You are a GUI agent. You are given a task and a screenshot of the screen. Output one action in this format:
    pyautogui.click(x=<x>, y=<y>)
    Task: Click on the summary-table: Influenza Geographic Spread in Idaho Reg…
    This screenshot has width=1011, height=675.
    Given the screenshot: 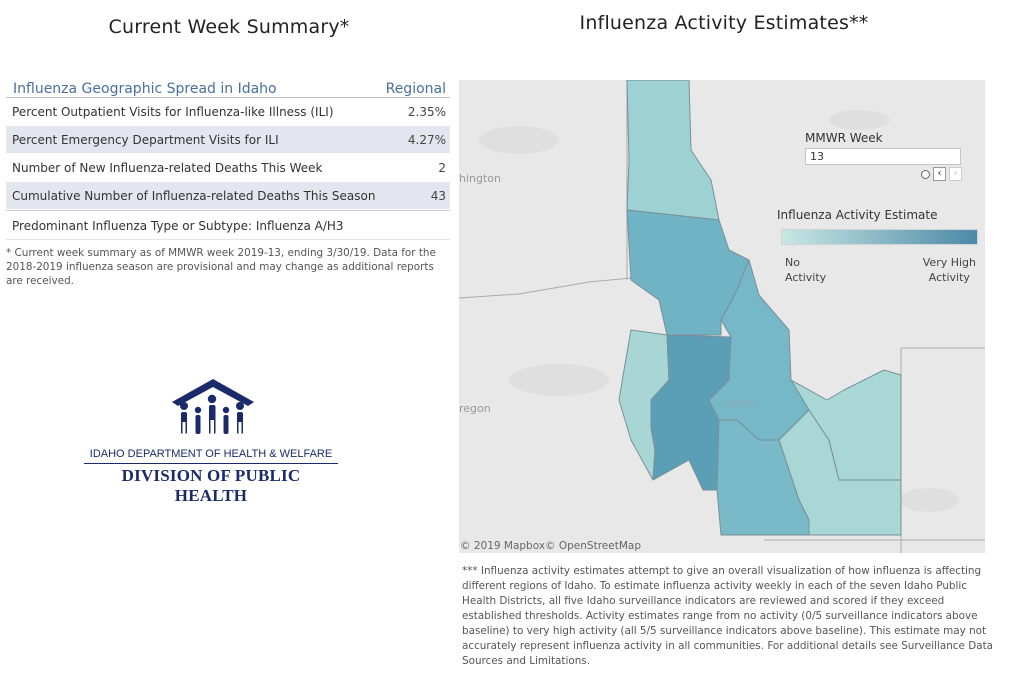 What is the action you would take?
    pyautogui.click(x=228, y=159)
    